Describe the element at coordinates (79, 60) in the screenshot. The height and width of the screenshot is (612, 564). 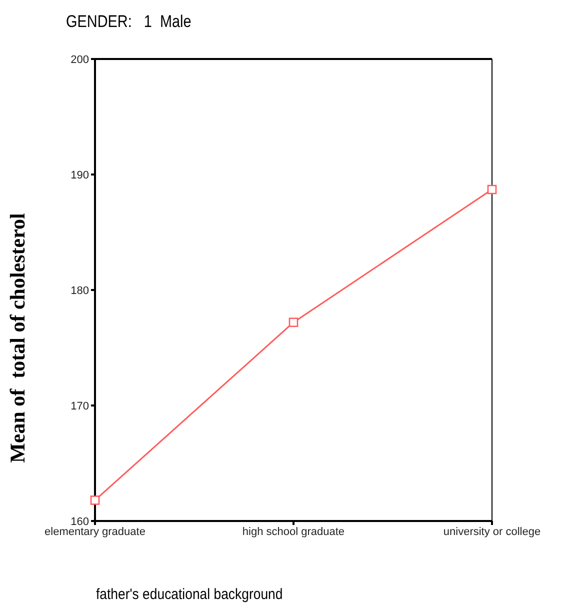
I see `y-tick-label: 200` at that location.